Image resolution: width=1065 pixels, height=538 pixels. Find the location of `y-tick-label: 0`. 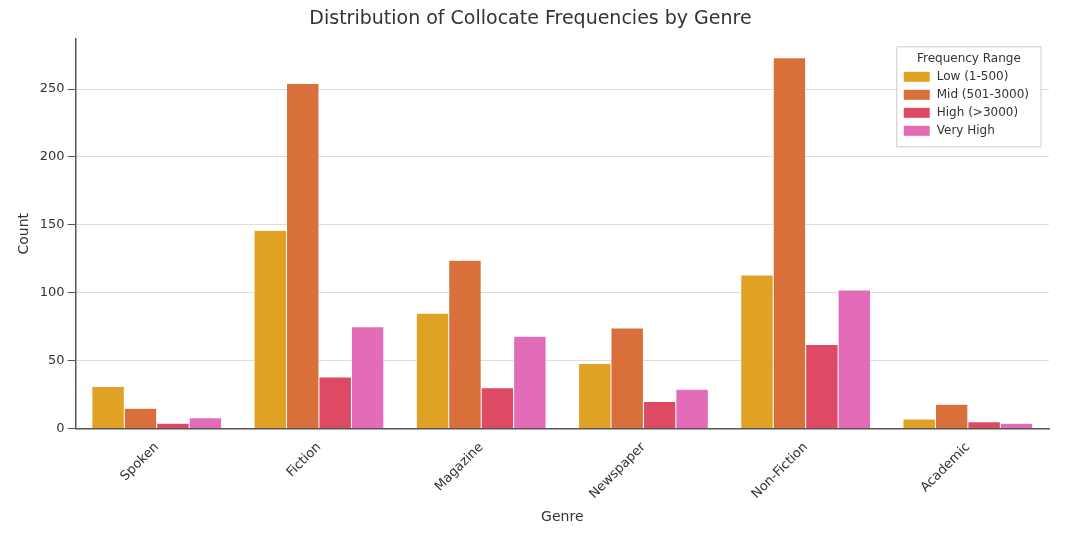

y-tick-label: 0 is located at coordinates (60, 427).